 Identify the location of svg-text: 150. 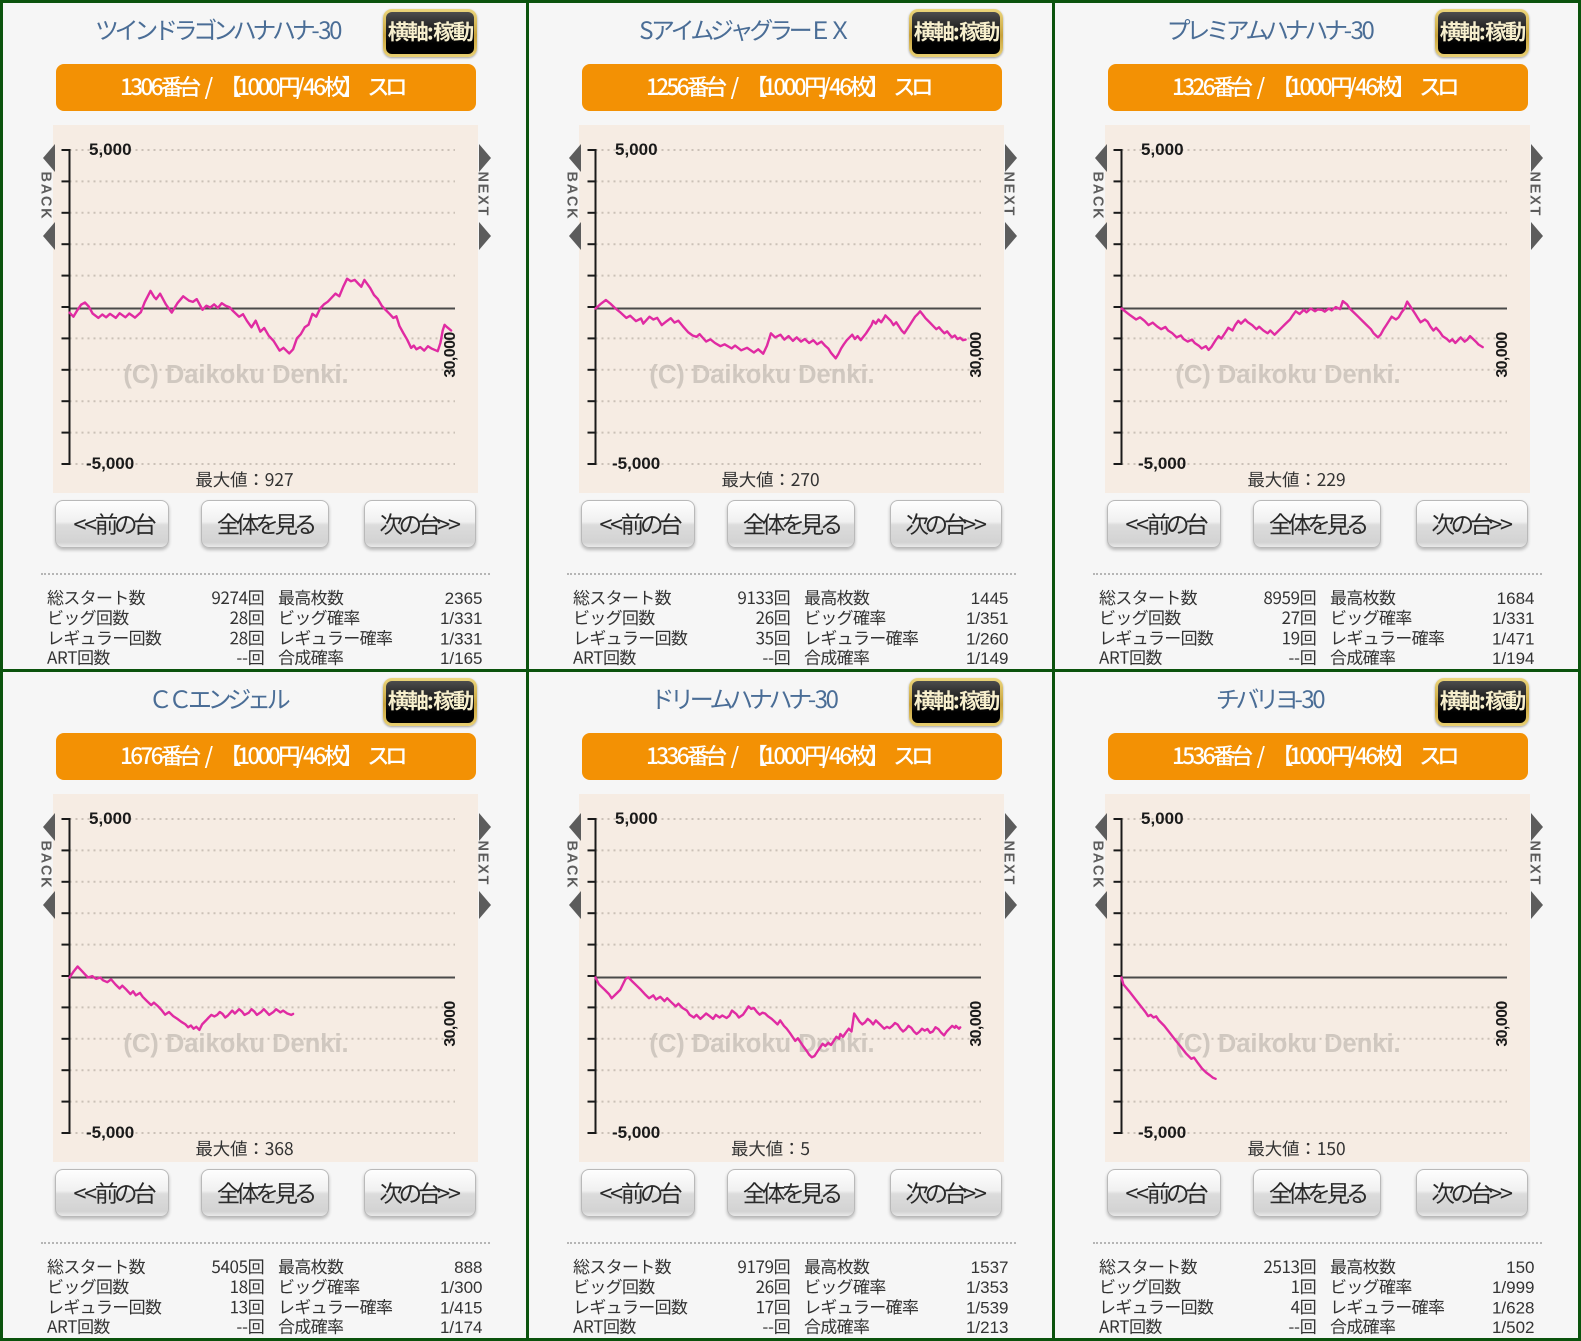
(1520, 1267).